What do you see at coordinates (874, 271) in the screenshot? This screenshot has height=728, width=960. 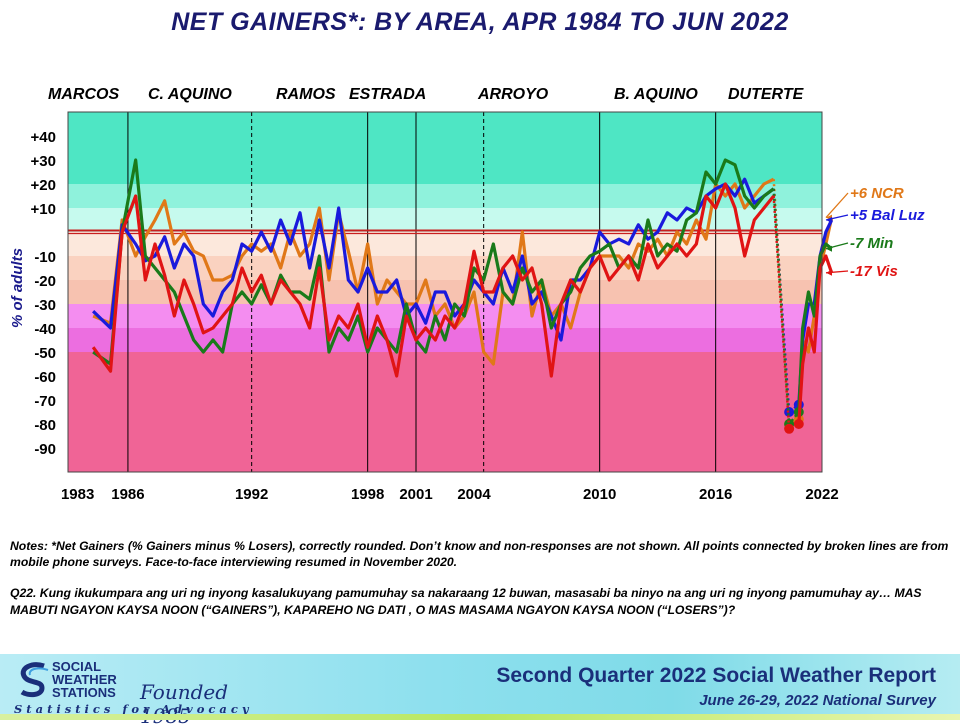 I see `series-label: -17 Vis` at bounding box center [874, 271].